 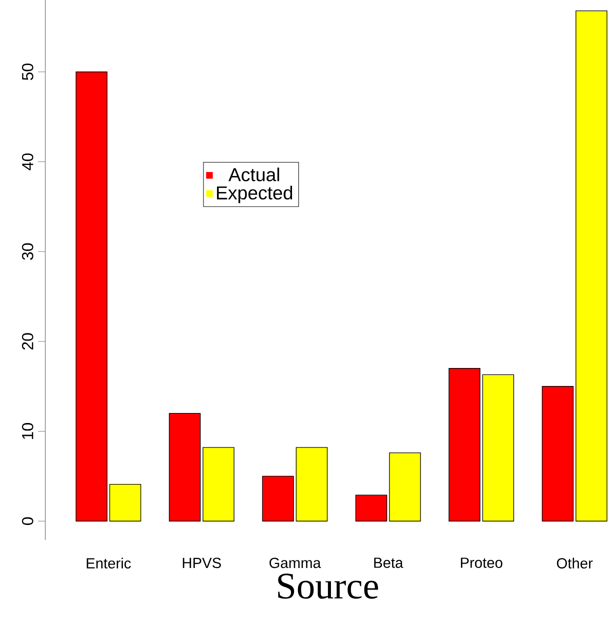 What do you see at coordinates (328, 586) in the screenshot?
I see `x-axis-title: Source` at bounding box center [328, 586].